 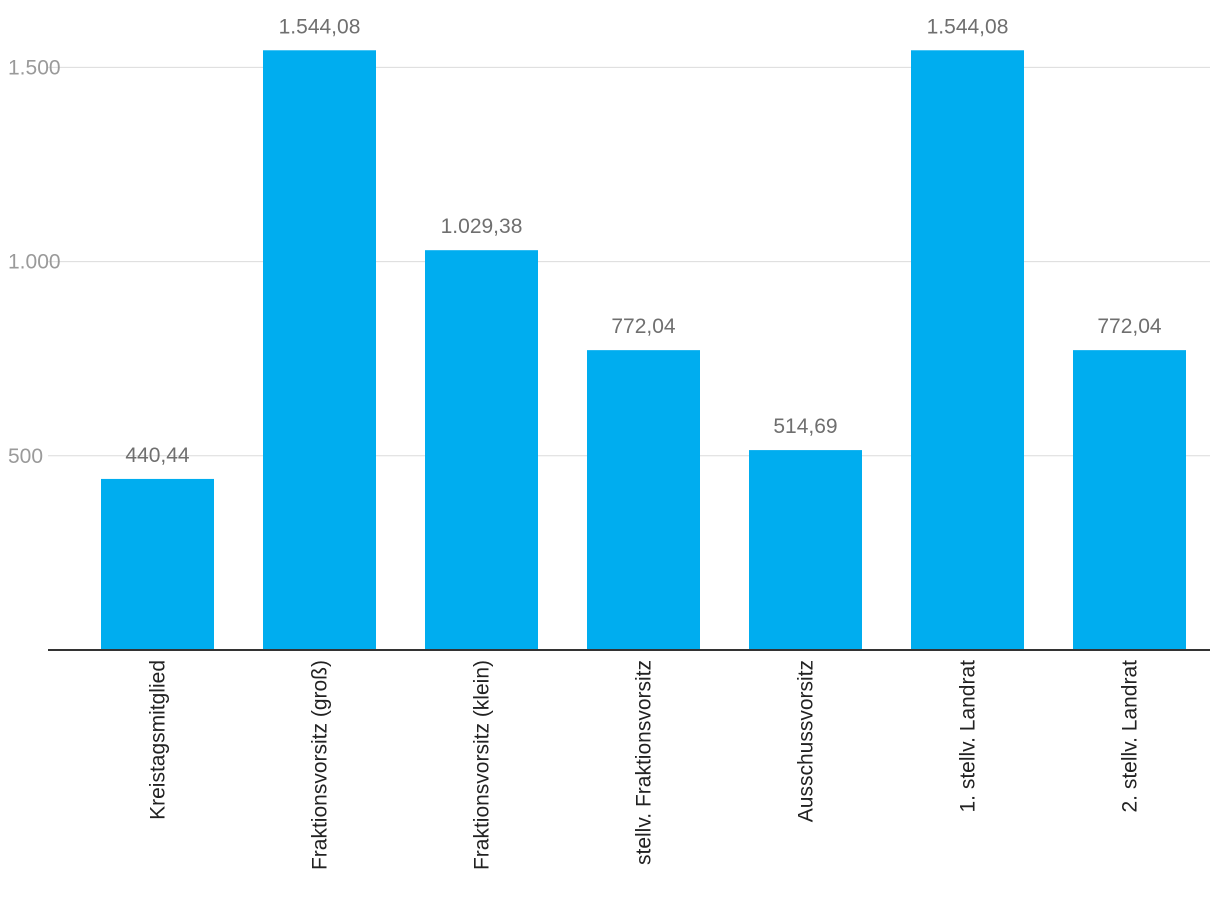 I want to click on x-tick-label: Fraktionsvorsitz (klein), so click(x=482, y=765).